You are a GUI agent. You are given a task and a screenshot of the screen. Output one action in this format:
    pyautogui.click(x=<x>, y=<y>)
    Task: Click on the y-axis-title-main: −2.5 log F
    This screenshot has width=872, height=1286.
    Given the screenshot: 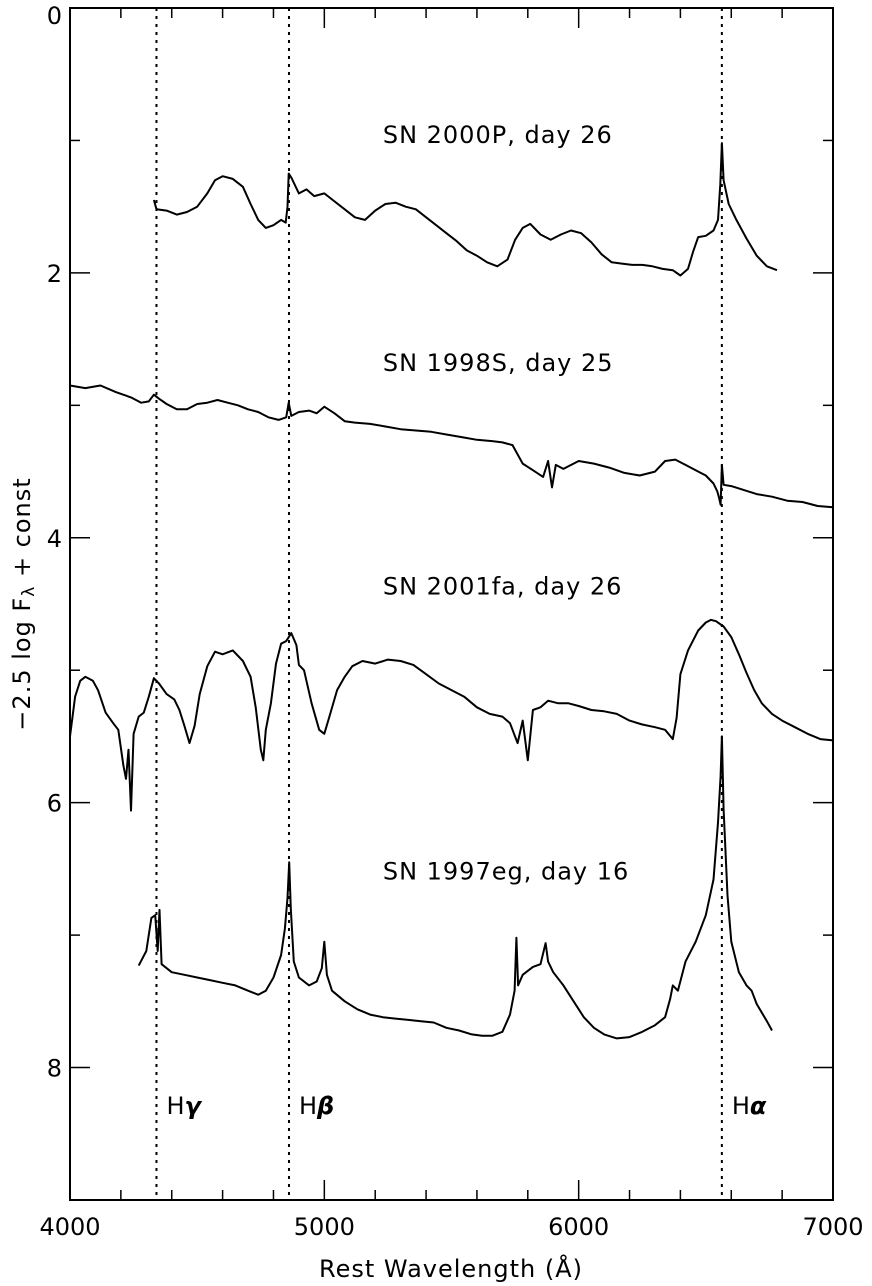 What is the action you would take?
    pyautogui.click(x=22, y=664)
    